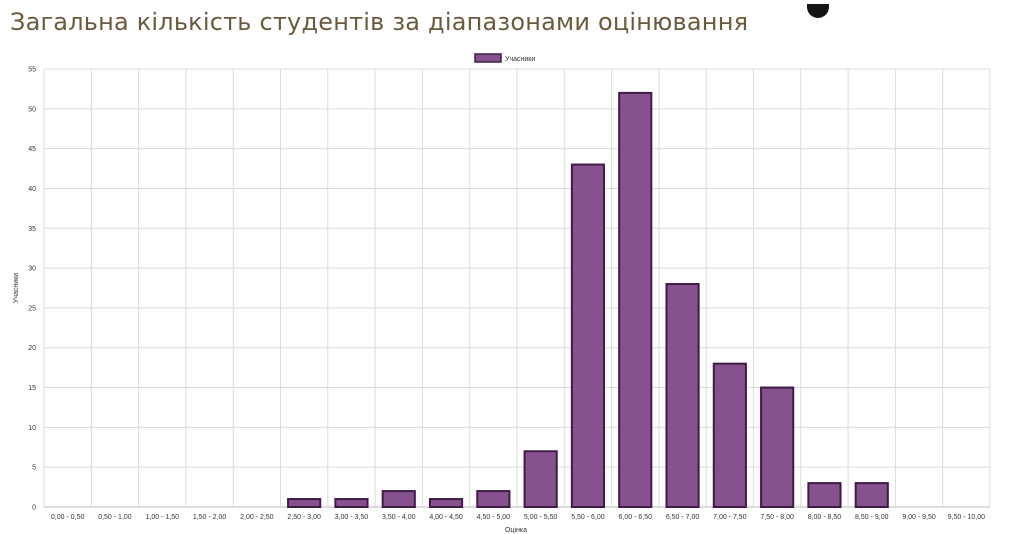 This screenshot has width=1014, height=534. Describe the element at coordinates (516, 530) in the screenshot. I see `x-axis-title: Оцінка` at that location.